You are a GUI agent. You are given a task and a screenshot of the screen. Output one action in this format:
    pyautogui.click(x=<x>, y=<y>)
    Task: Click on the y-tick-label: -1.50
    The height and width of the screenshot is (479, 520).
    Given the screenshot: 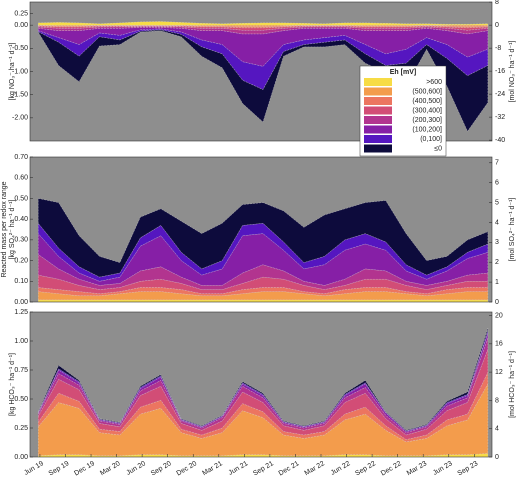 What is the action you would take?
    pyautogui.click(x=20, y=95)
    